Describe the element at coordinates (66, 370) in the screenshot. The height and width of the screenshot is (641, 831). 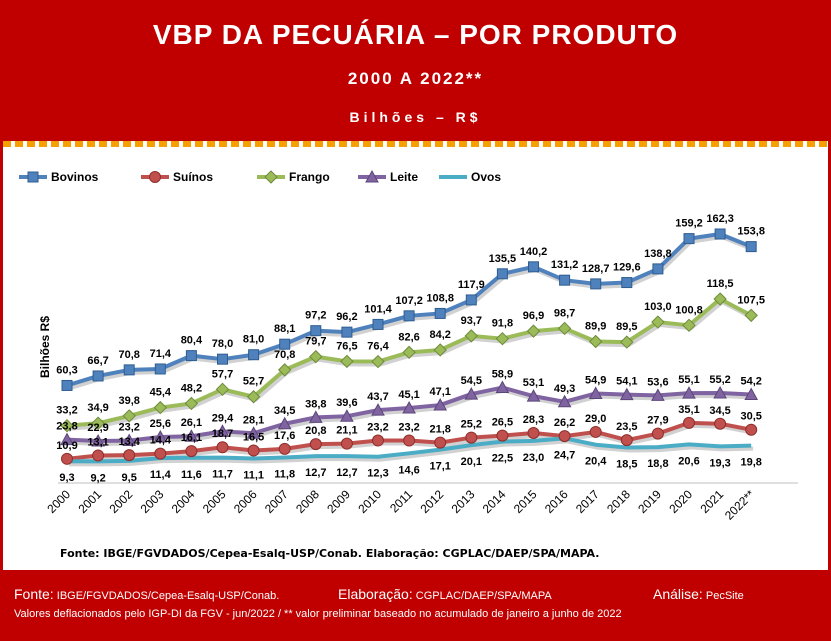
I see `data-label-bovinos: 60,3` at that location.